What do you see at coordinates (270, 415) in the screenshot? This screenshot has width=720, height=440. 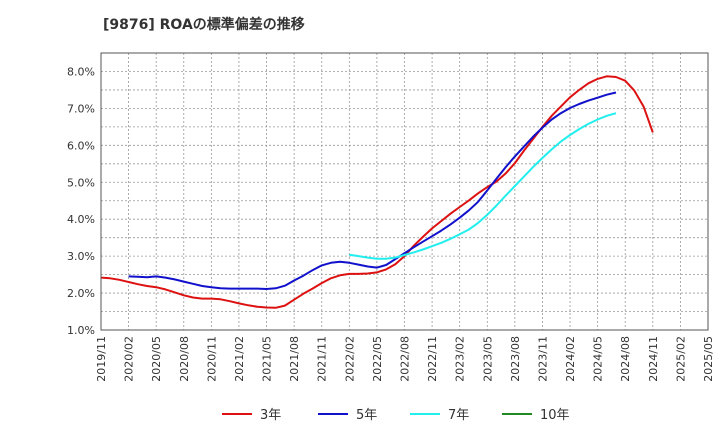 I see `legend-label: 3年` at bounding box center [270, 415].